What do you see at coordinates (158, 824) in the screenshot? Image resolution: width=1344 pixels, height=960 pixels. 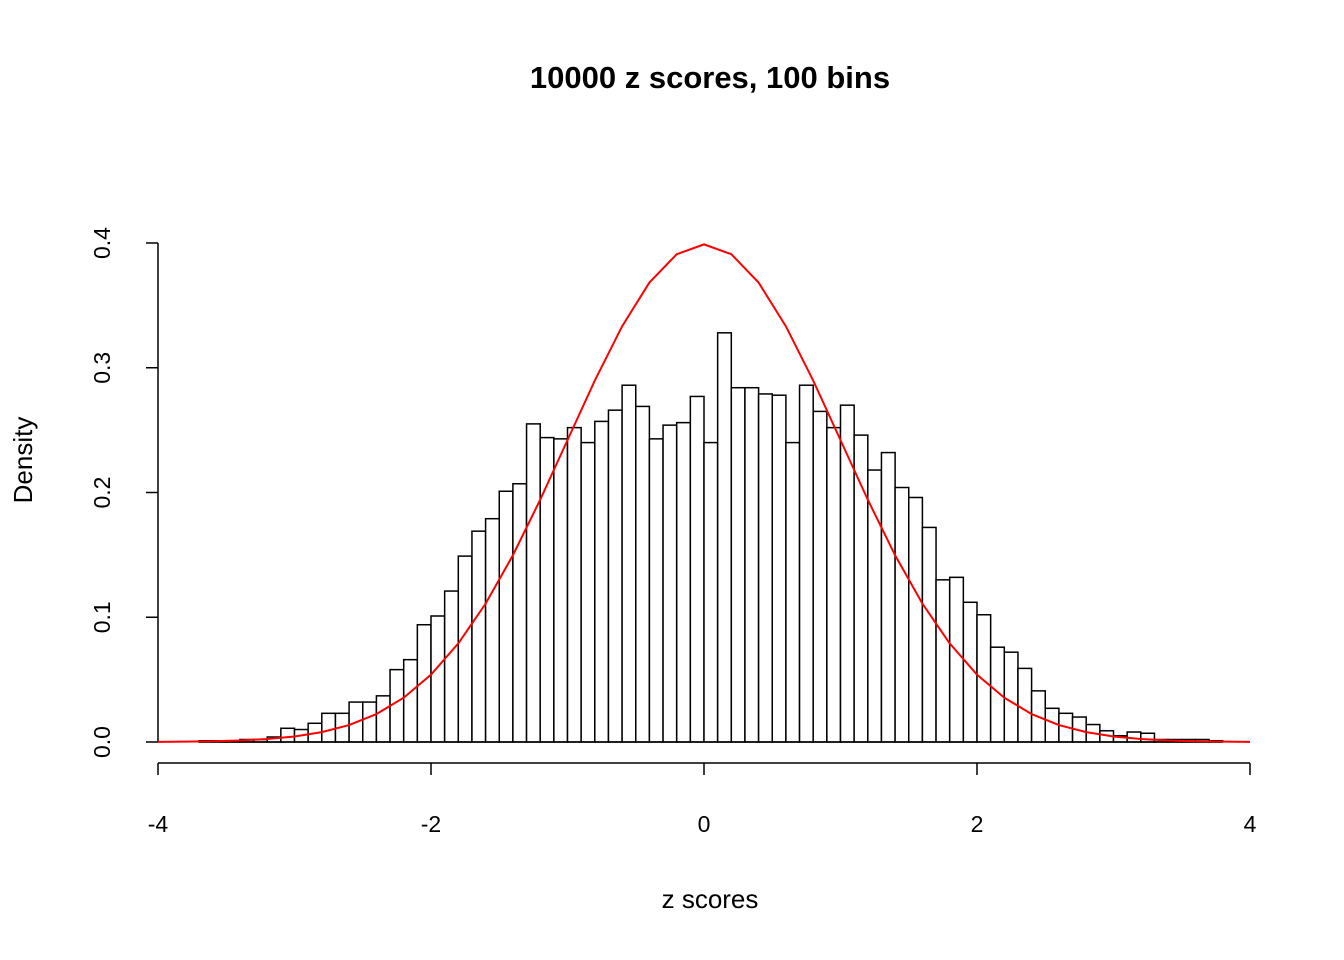 I see `x-tick-label: -4` at bounding box center [158, 824].